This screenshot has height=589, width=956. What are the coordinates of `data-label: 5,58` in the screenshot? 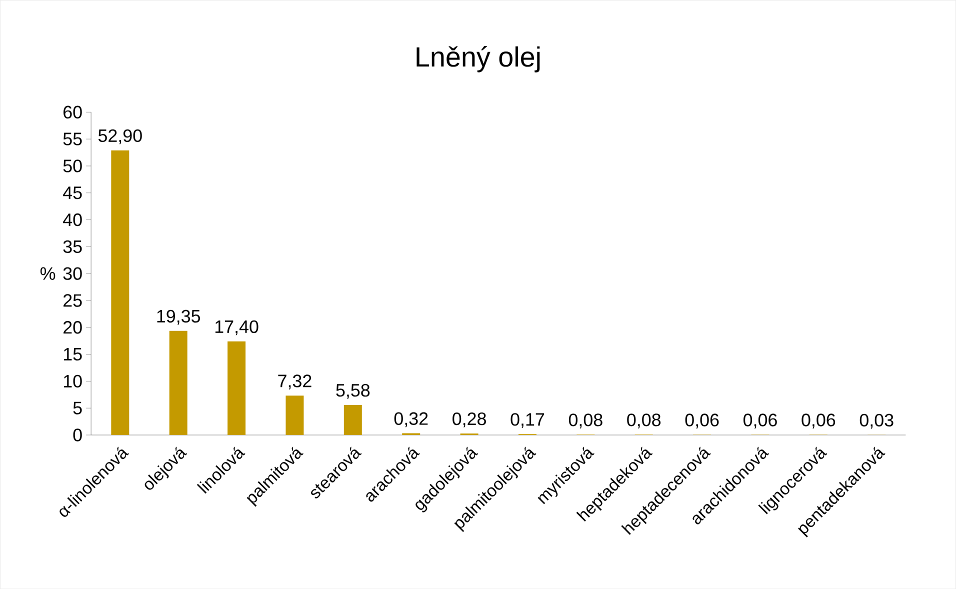 It's located at (353, 391).